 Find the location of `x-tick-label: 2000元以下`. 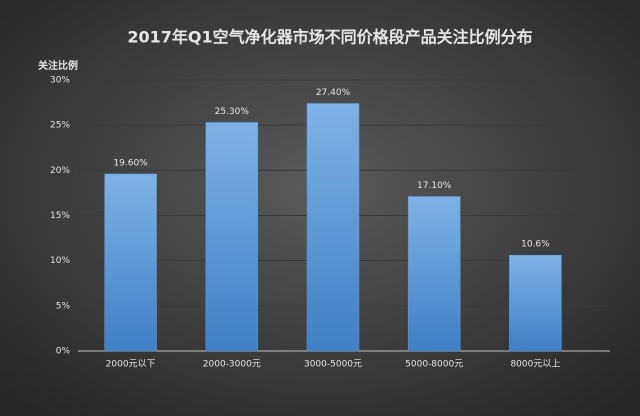

x-tick-label: 2000元以下 is located at coordinates (131, 365).